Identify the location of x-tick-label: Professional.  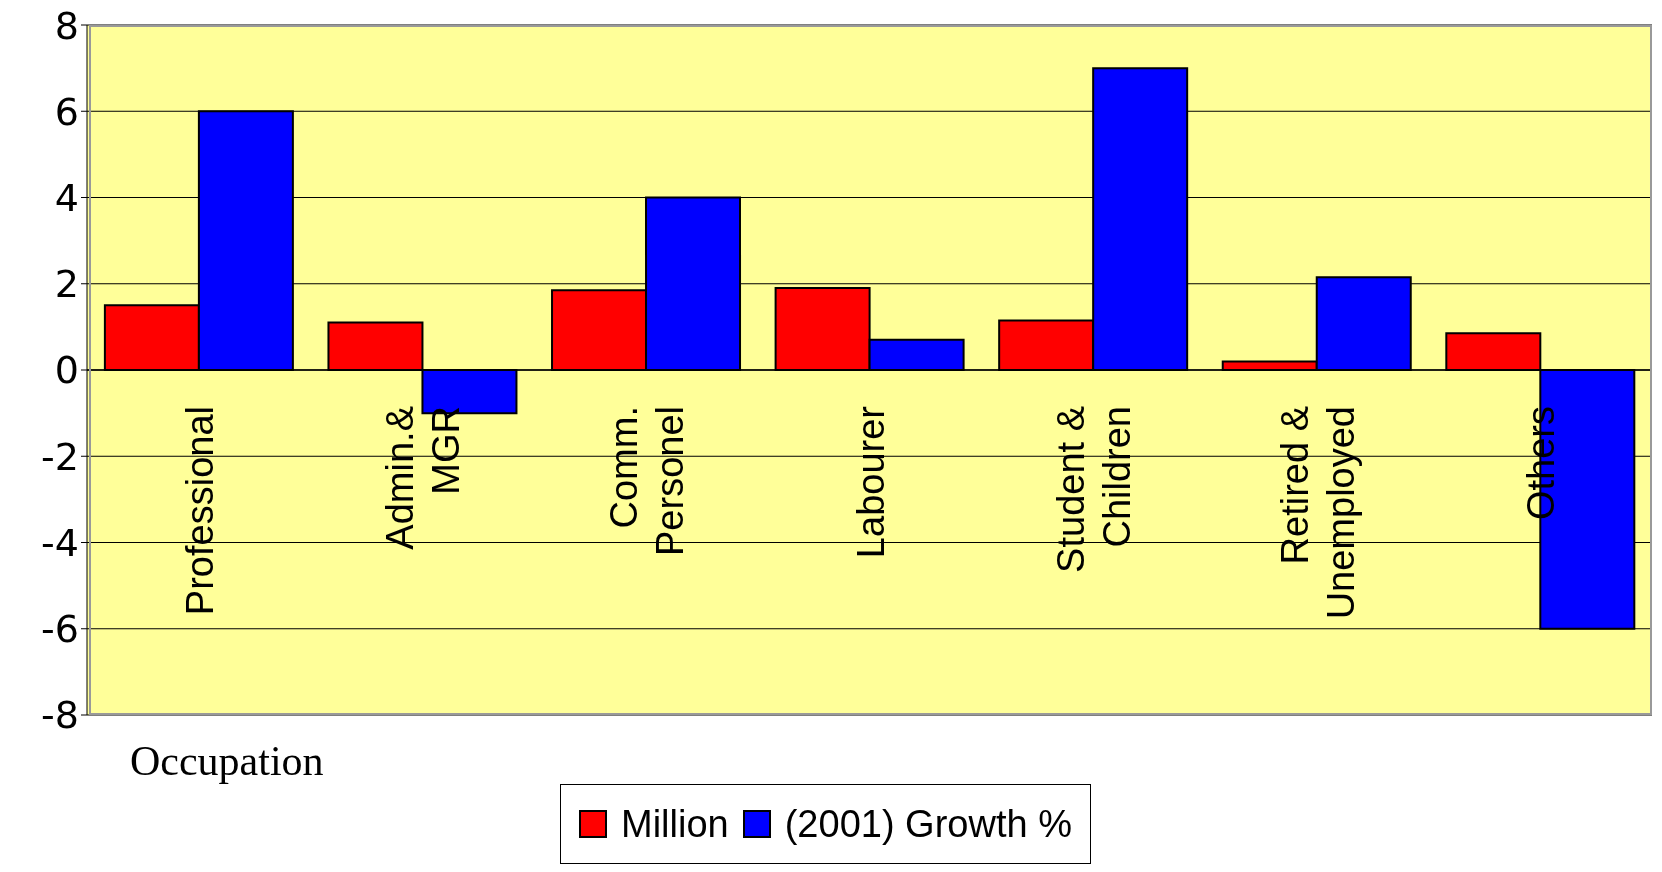
(199, 511).